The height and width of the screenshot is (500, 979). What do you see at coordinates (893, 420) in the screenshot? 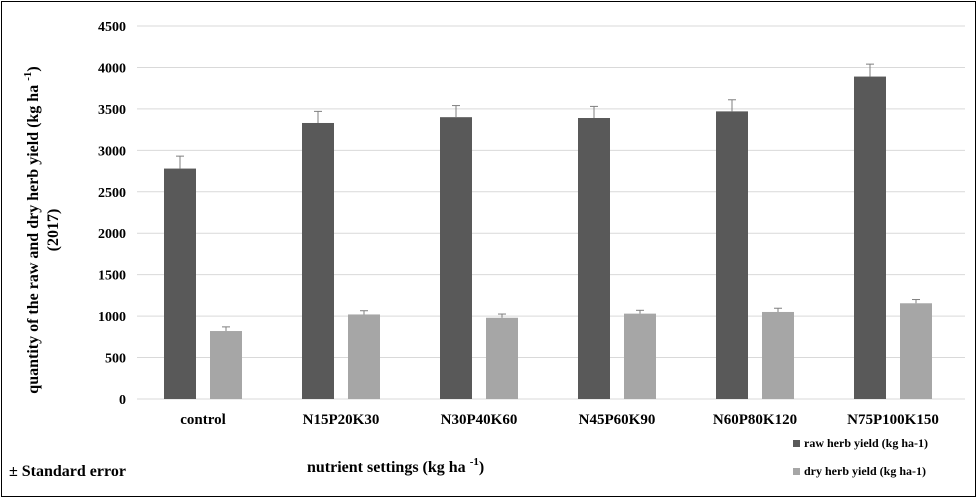
I see `x-category-label: N75P100K150` at bounding box center [893, 420].